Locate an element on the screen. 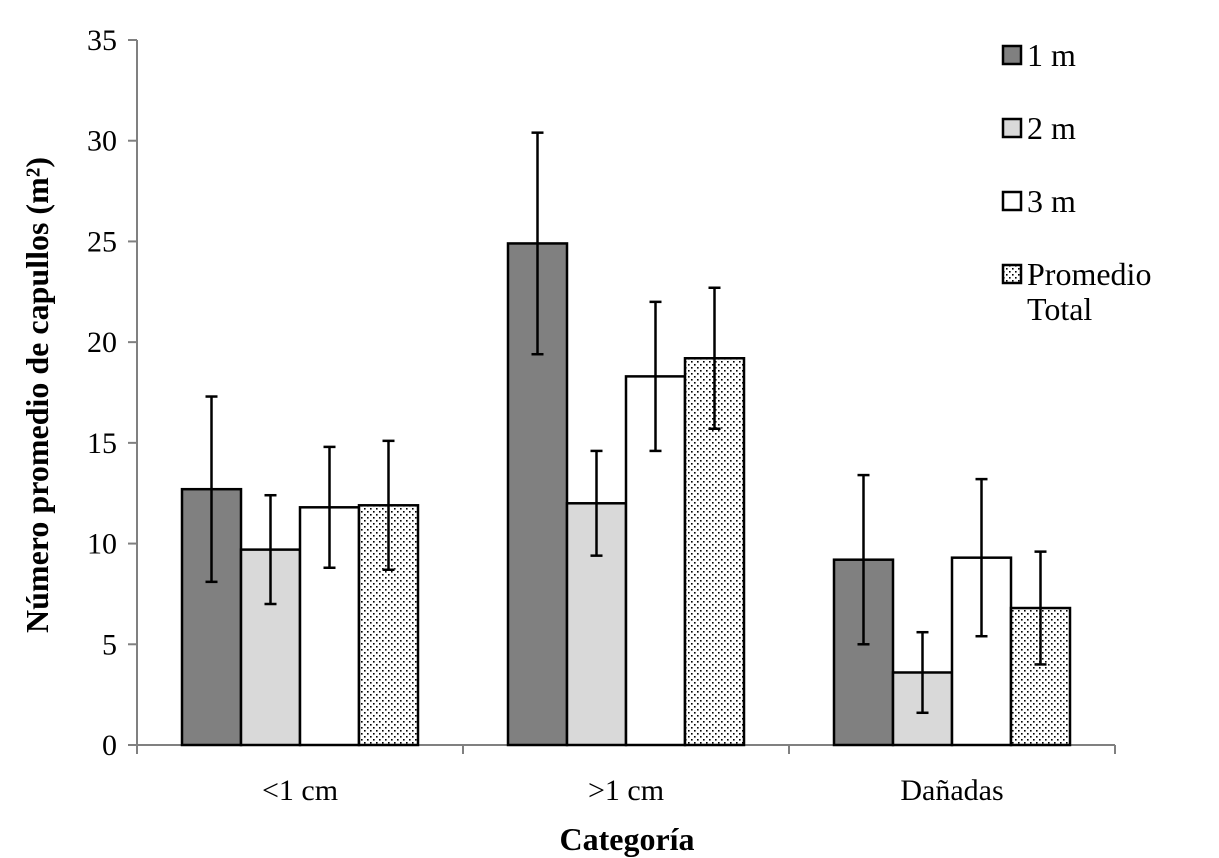 Image resolution: width=1219 pixels, height=858 pixels. y-tick-label: 25 is located at coordinates (102, 241).